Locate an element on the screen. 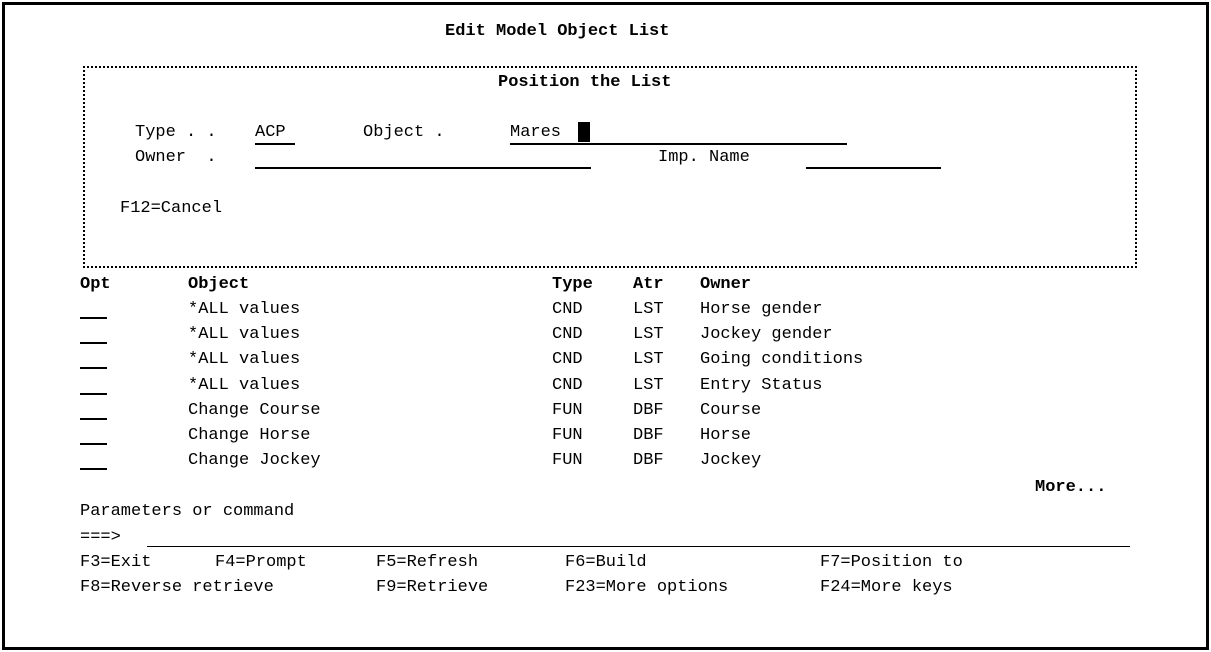 The image size is (1211, 652). row-object: Change Horse is located at coordinates (249, 435).